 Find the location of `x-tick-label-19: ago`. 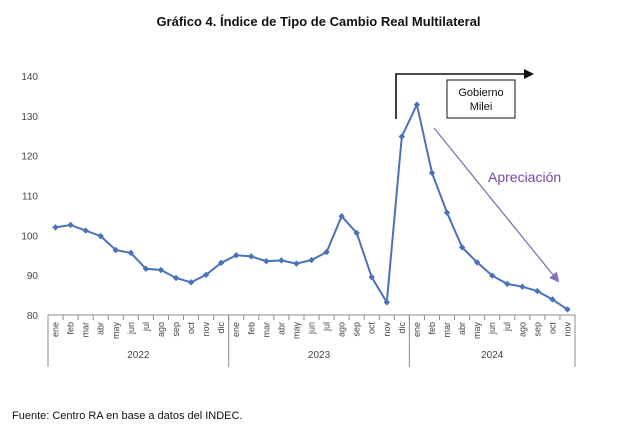

x-tick-label-19: ago is located at coordinates (342, 329).